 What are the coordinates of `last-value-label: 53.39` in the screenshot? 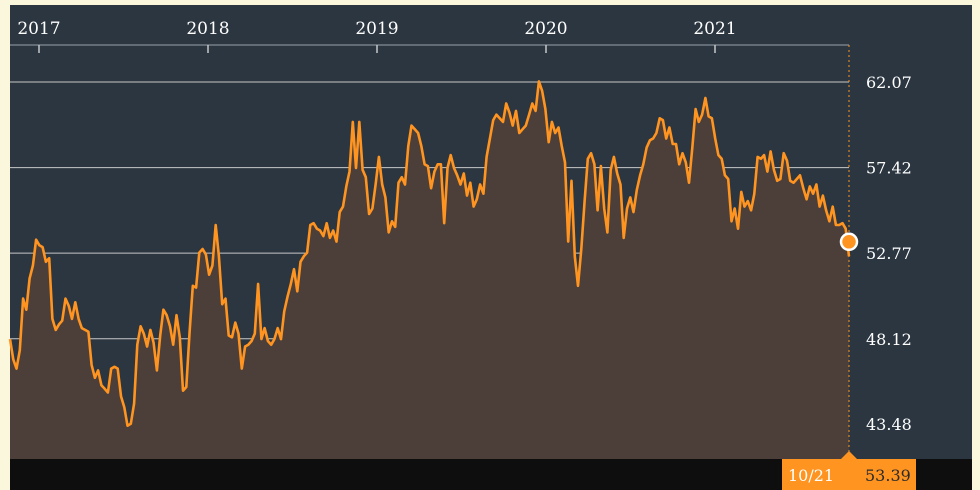 It's located at (888, 475).